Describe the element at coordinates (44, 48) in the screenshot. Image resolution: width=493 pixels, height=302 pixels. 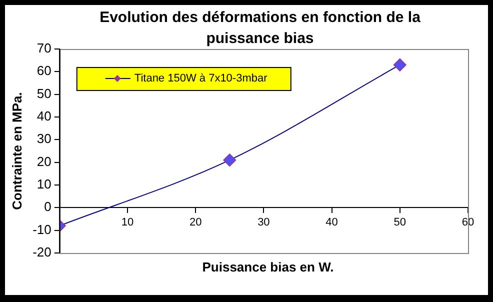
I see `y-tick-label: 70` at that location.